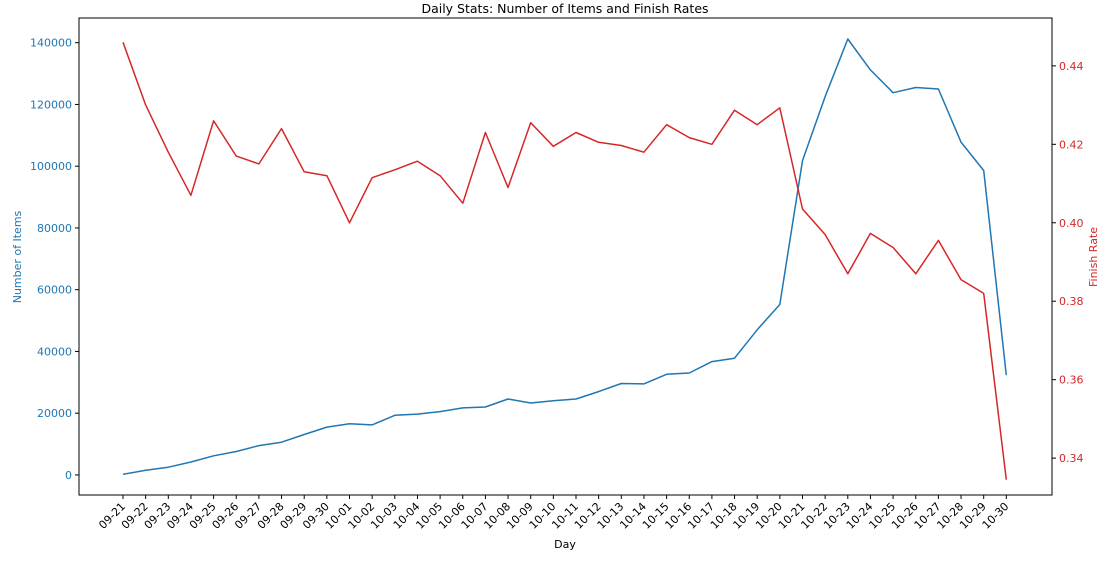 This screenshot has height=570, width=1109. What do you see at coordinates (51, 166) in the screenshot?
I see `left-tick-label: 100000` at bounding box center [51, 166].